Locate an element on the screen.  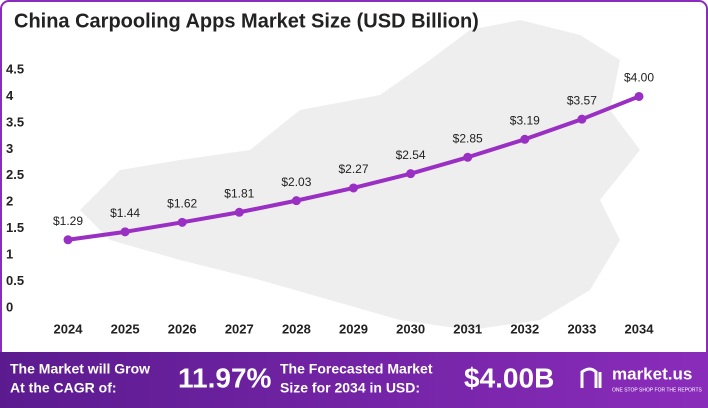
y-tick-label: 0.5 is located at coordinates (15, 280).